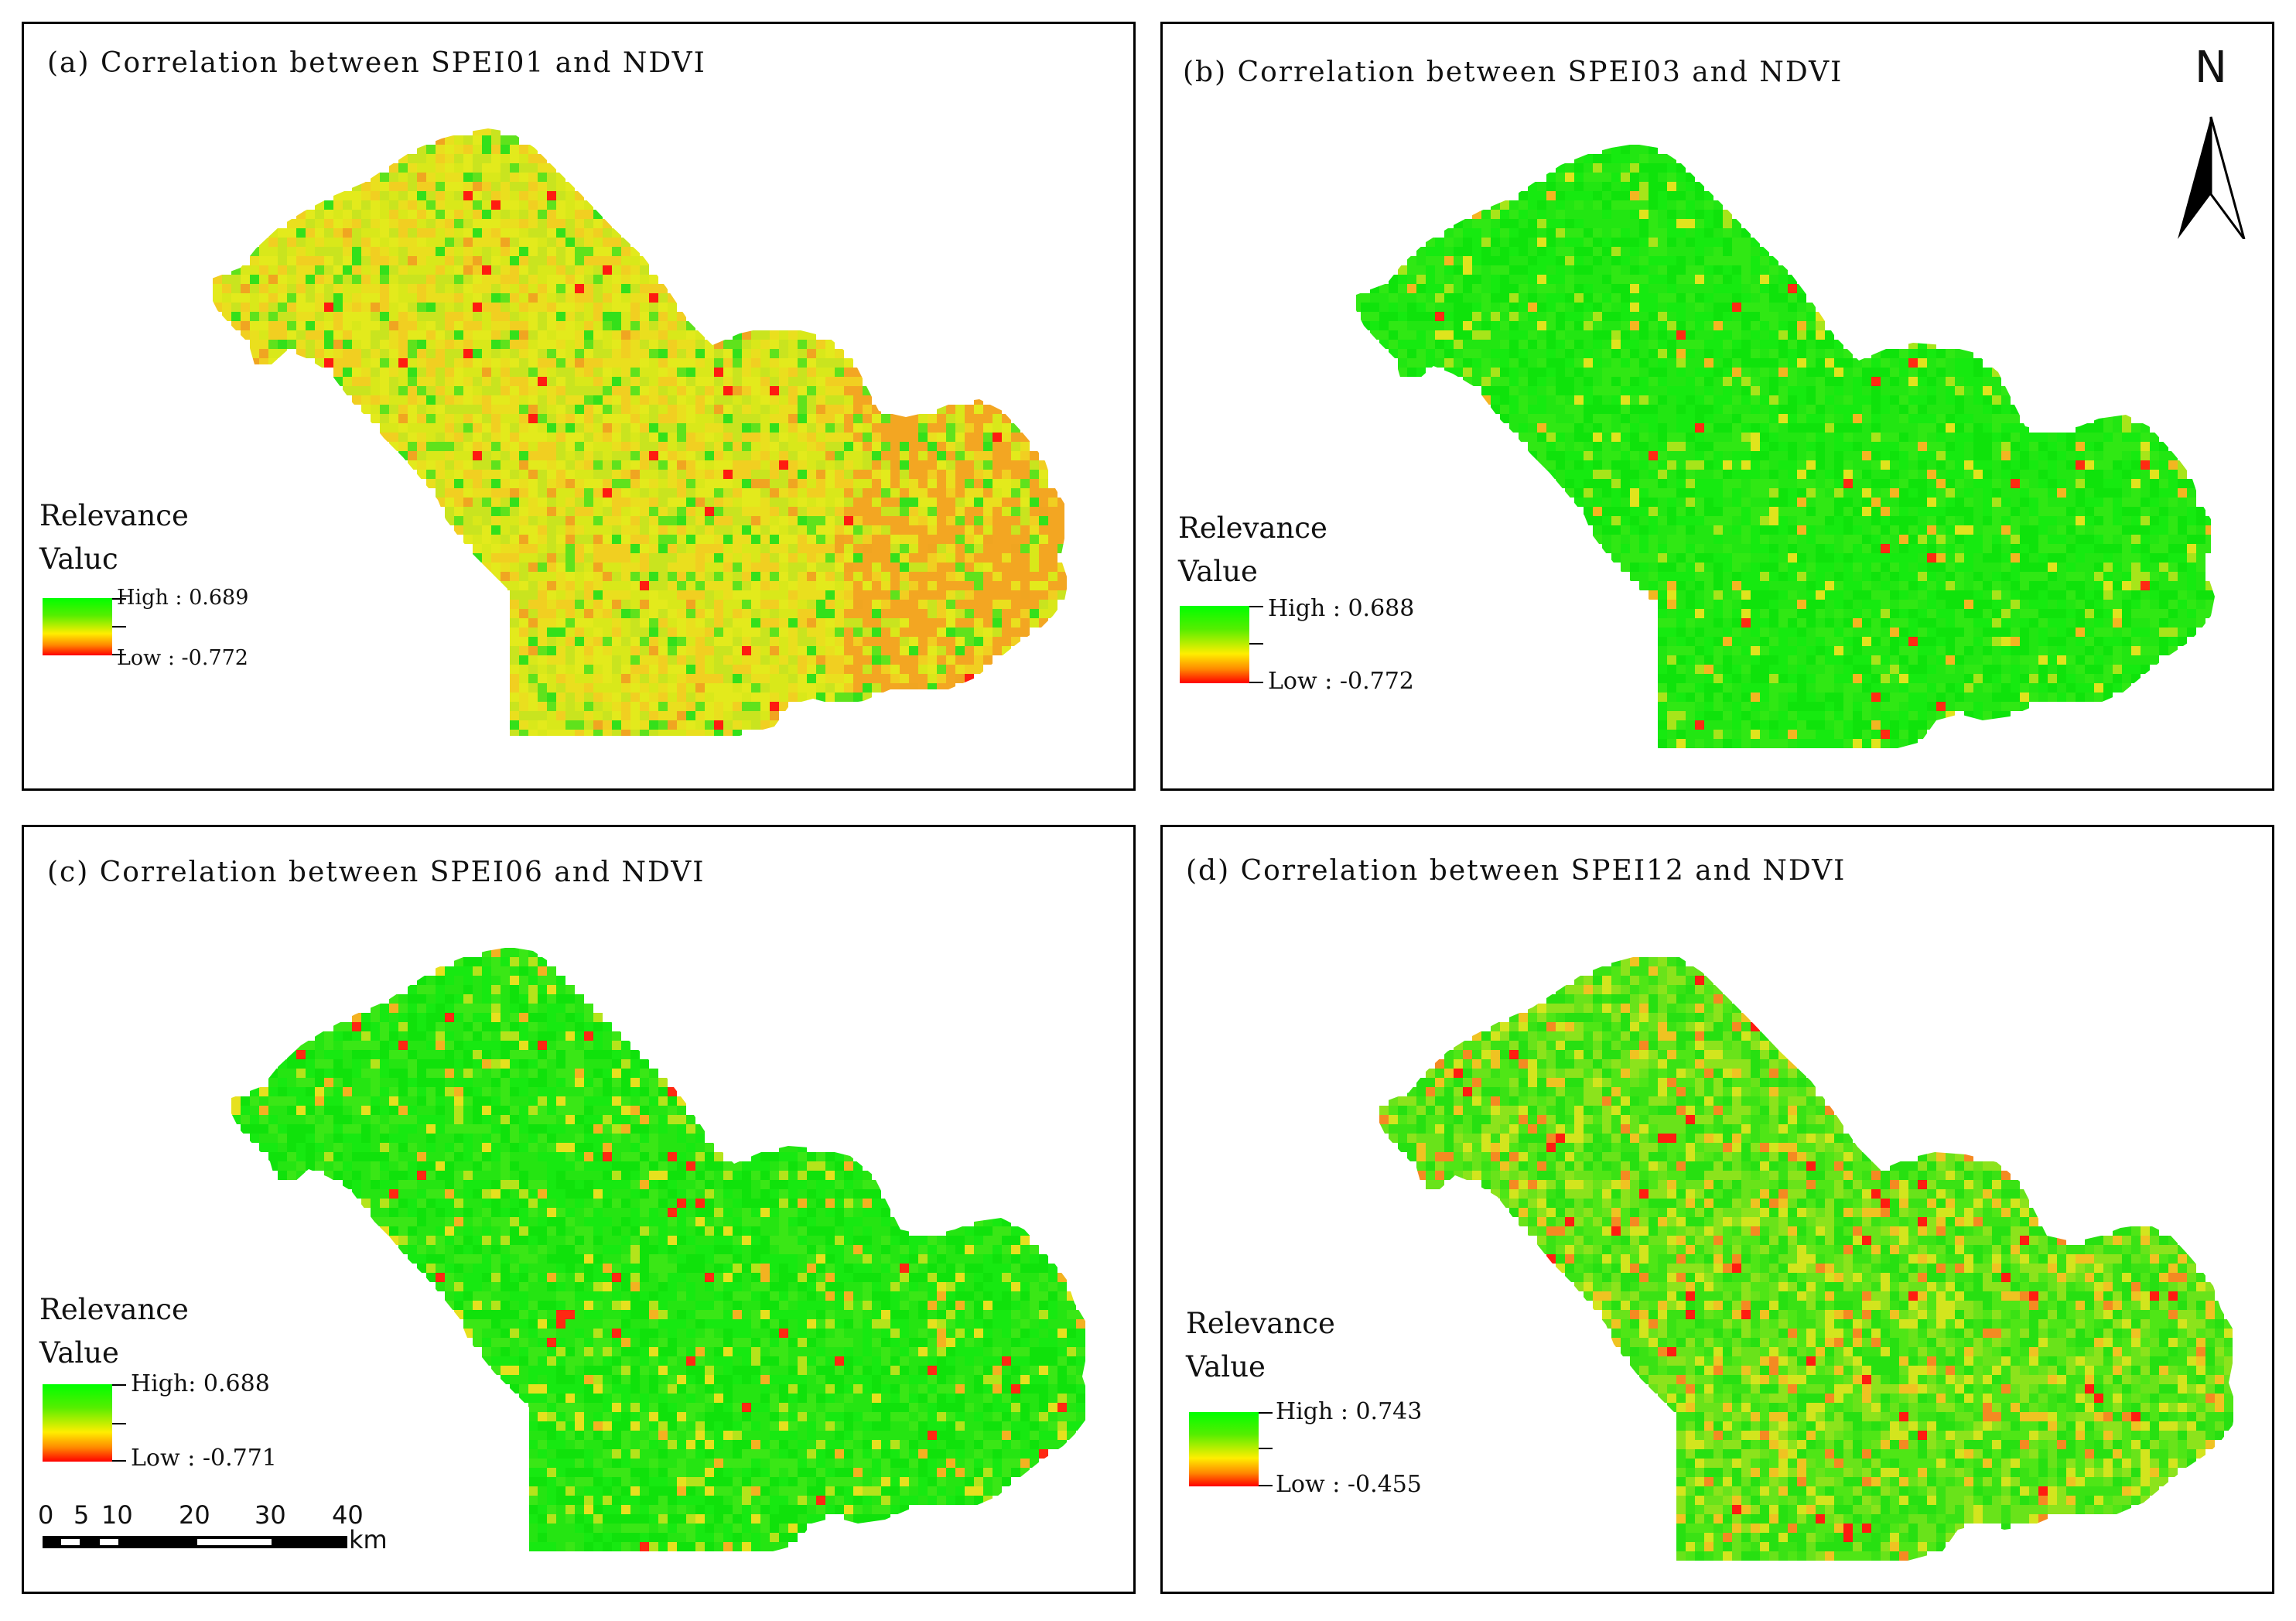  Describe the element at coordinates (1342, 609) in the screenshot. I see `legend-high-label: High : 0.688` at that location.